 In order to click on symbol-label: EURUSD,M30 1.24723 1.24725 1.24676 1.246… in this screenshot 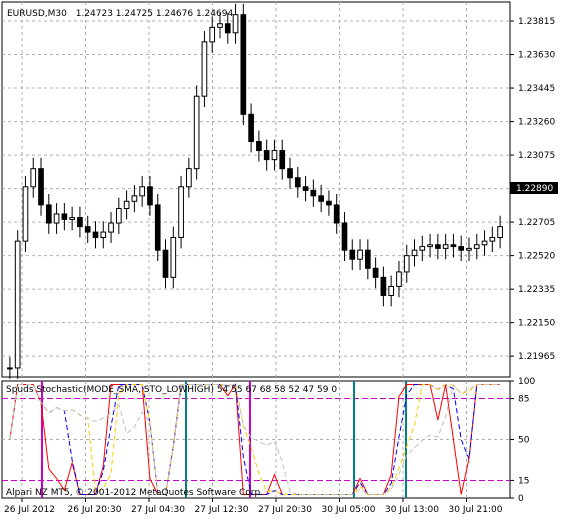, I will do `click(120, 14)`.